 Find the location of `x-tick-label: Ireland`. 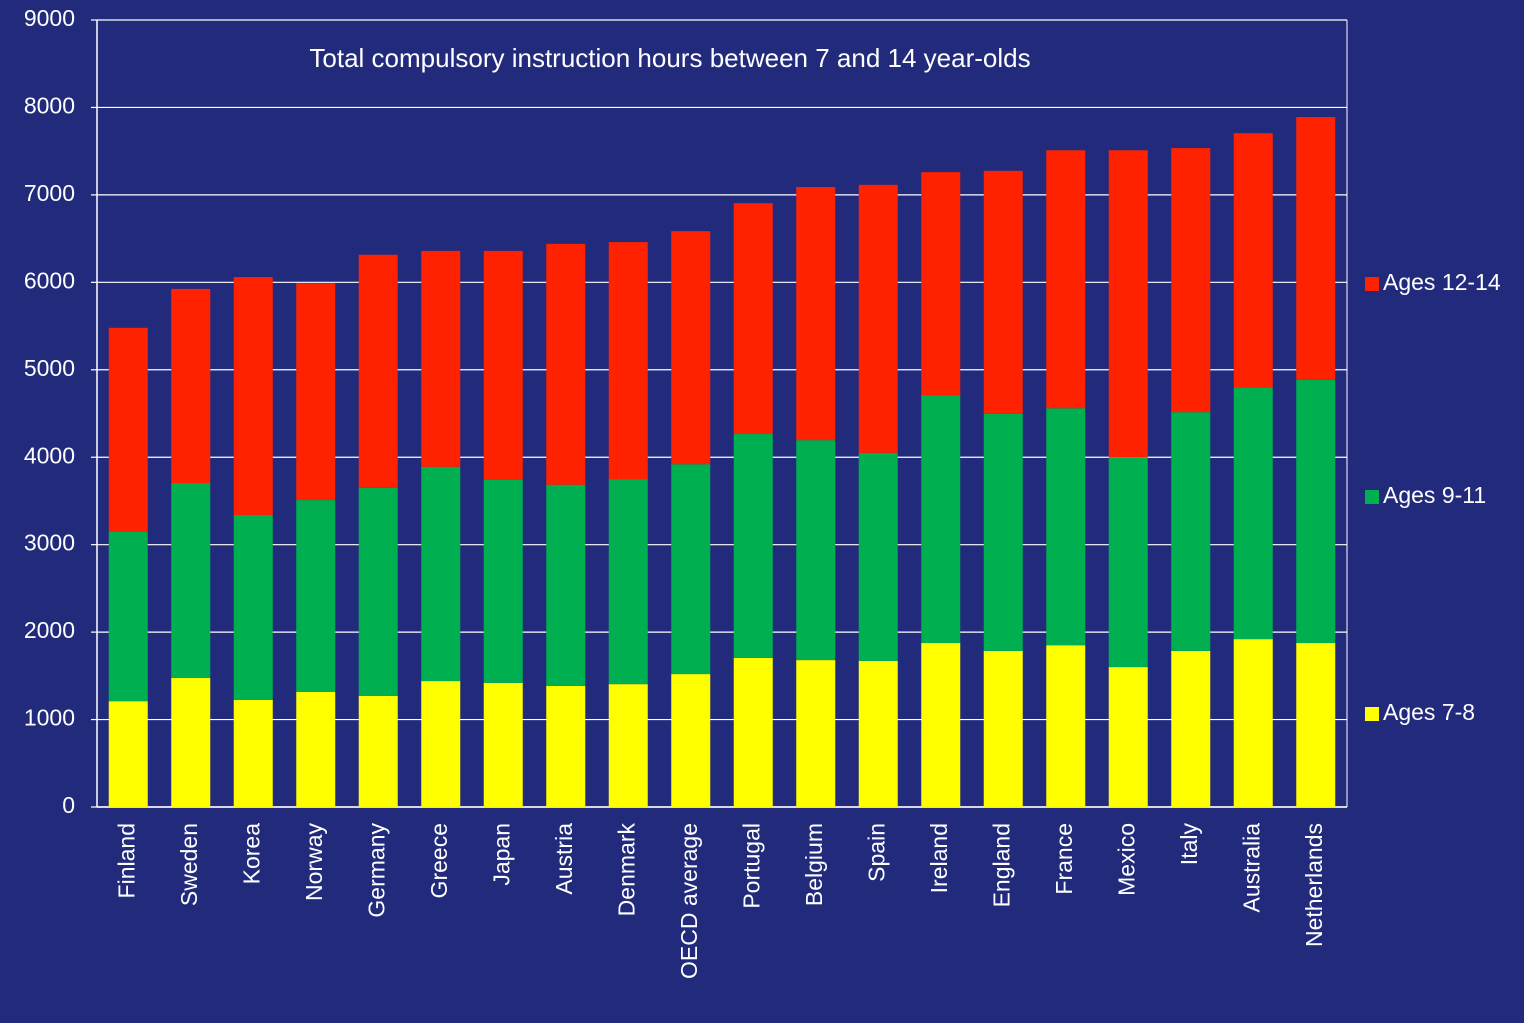

x-tick-label: Ireland is located at coordinates (939, 858).